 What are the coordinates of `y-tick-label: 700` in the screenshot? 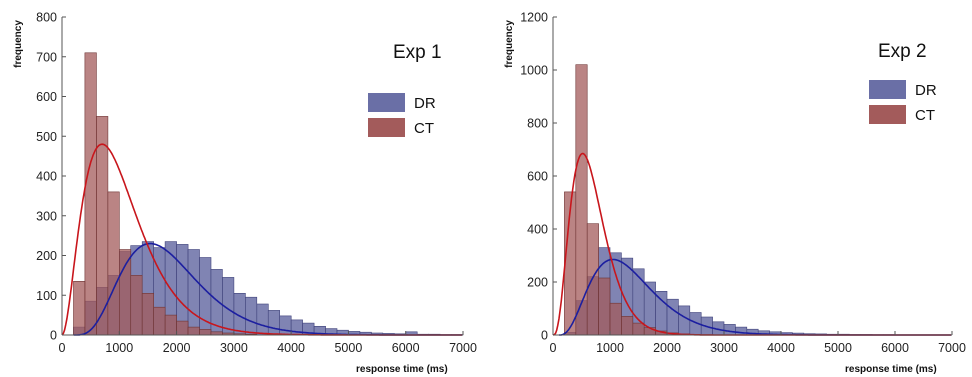 It's located at (46, 57).